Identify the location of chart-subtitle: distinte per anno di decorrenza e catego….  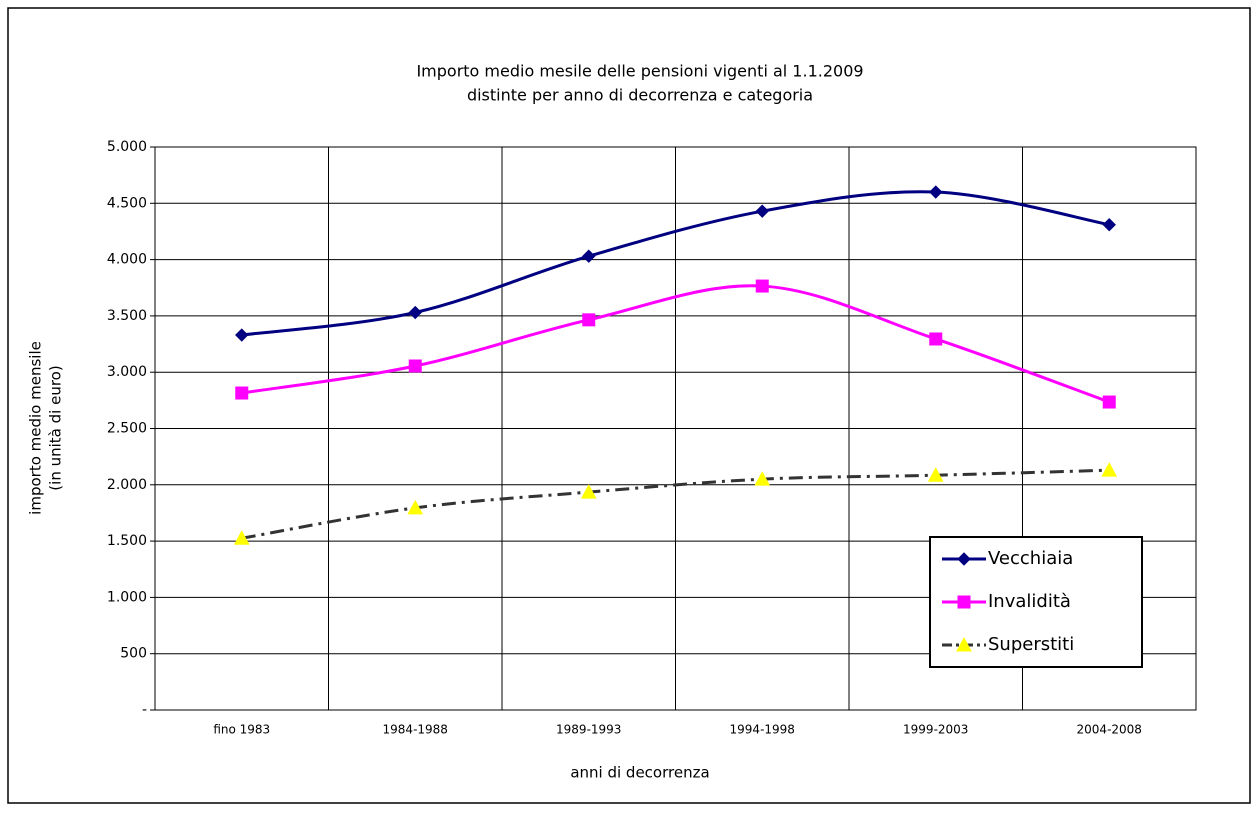
(640, 95).